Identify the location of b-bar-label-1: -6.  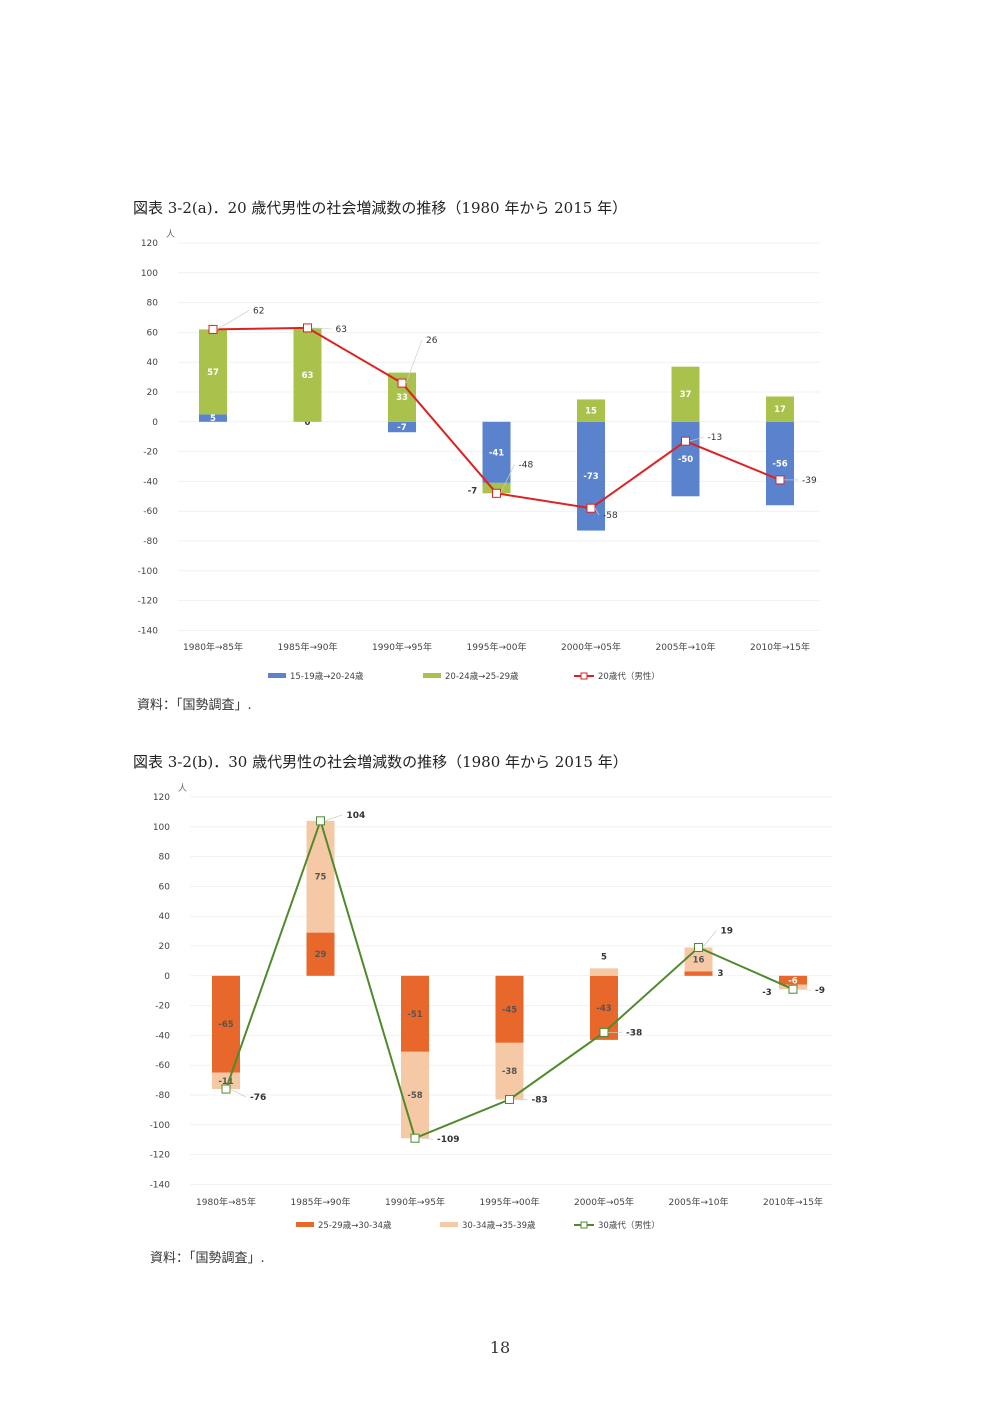
(793, 981).